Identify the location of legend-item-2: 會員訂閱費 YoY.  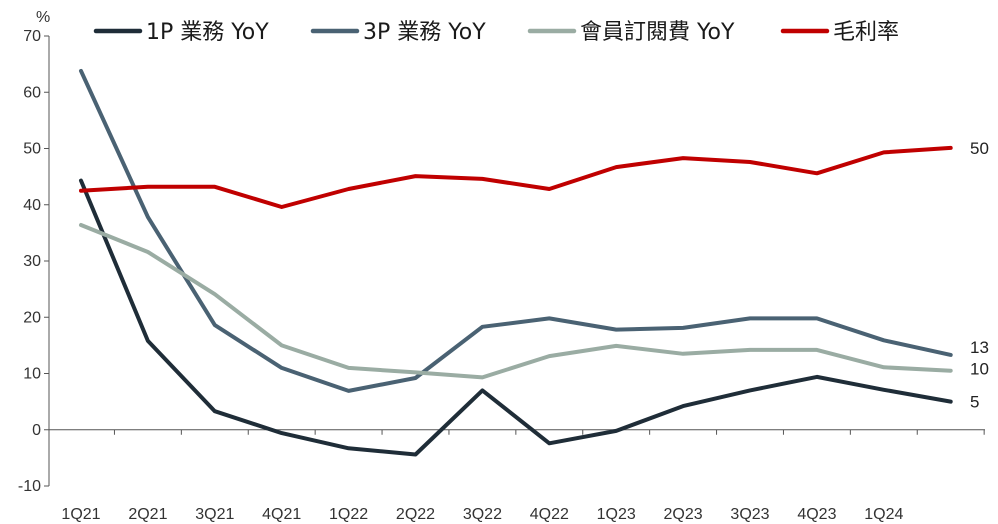
(631, 32).